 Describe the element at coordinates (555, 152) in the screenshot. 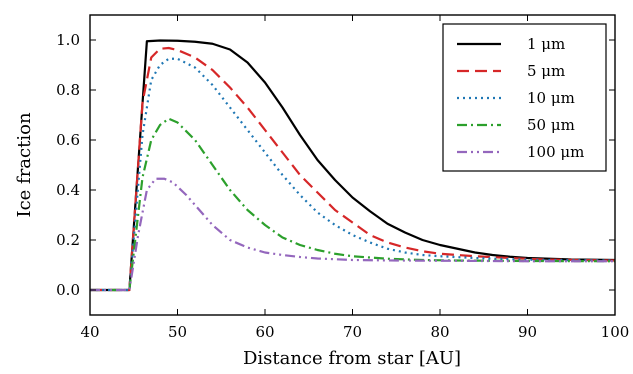

I see `legend-label-5: 100 μm` at that location.